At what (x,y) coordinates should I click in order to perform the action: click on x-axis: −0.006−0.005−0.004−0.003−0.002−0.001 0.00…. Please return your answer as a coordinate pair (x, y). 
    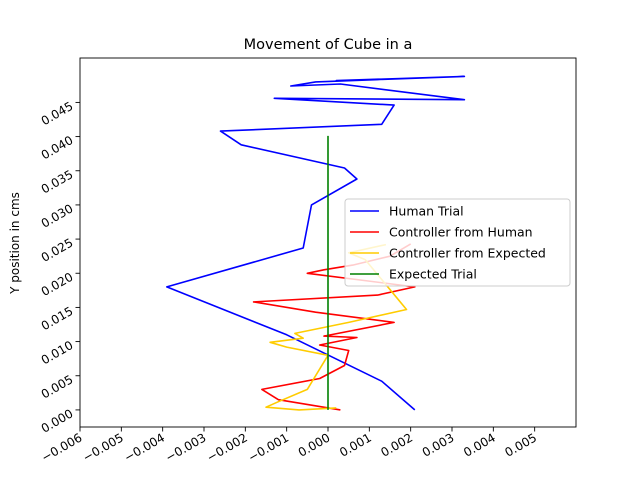
    Looking at the image, I should click on (289, 446).